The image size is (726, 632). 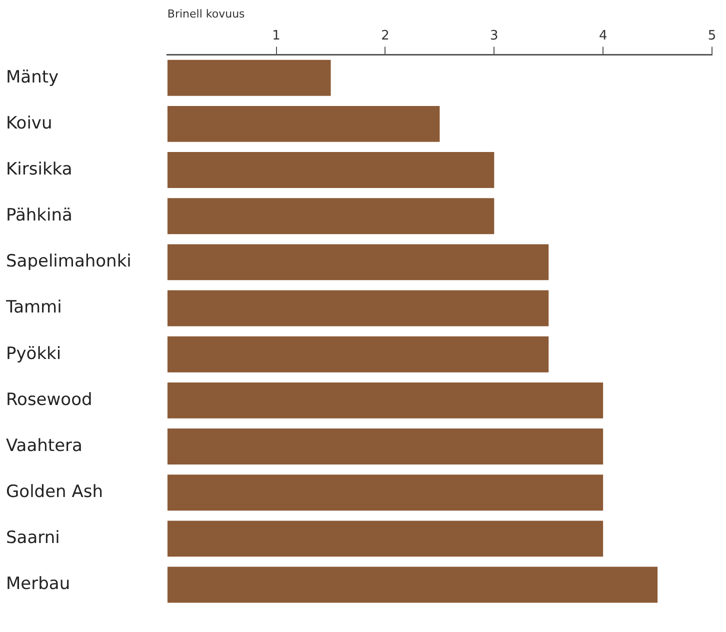 I want to click on y-tick-label: Mänty, so click(x=32, y=77).